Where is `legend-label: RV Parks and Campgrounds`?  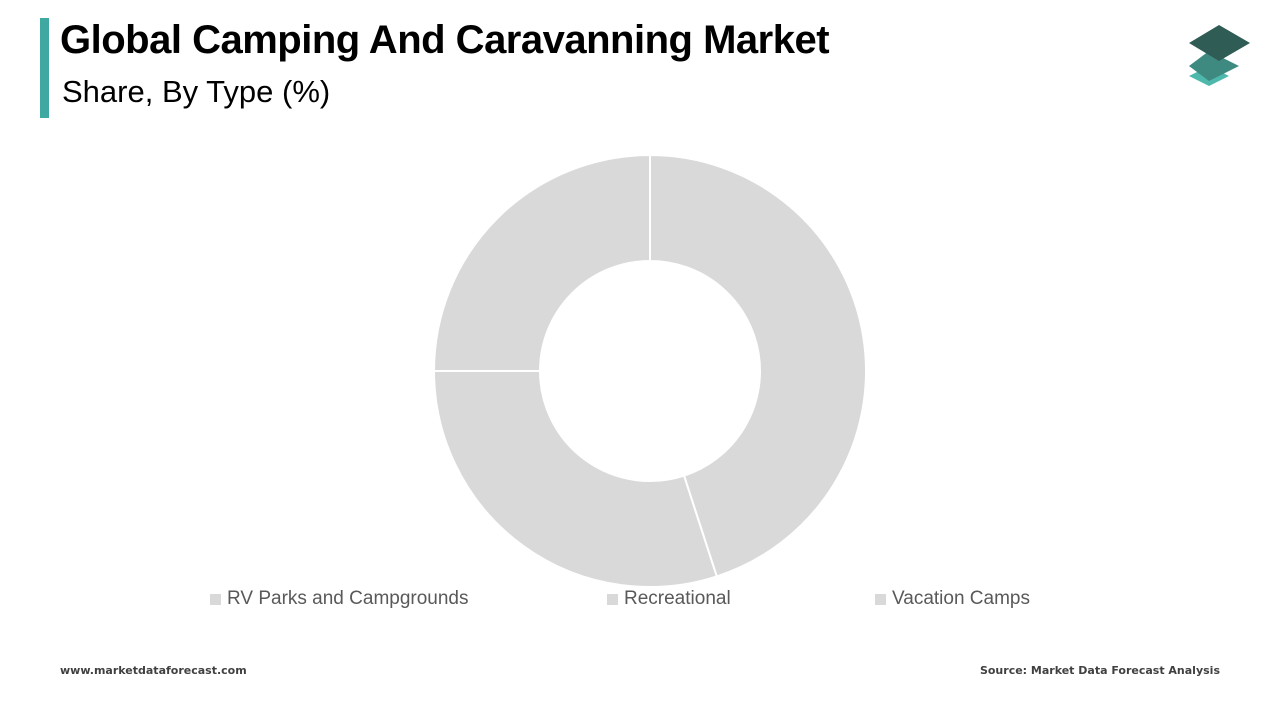
legend-label: RV Parks and Campgrounds is located at coordinates (348, 598).